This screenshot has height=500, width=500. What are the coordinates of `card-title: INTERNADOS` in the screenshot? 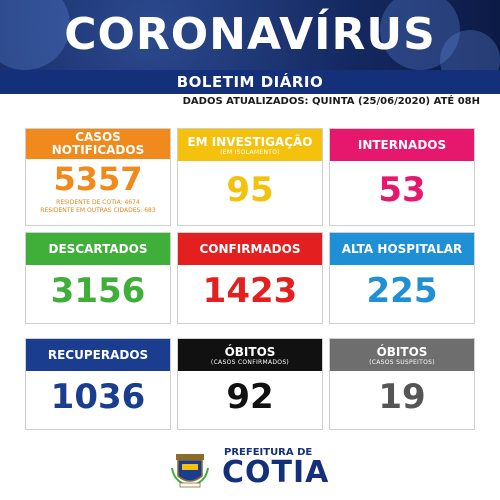 It's located at (402, 145).